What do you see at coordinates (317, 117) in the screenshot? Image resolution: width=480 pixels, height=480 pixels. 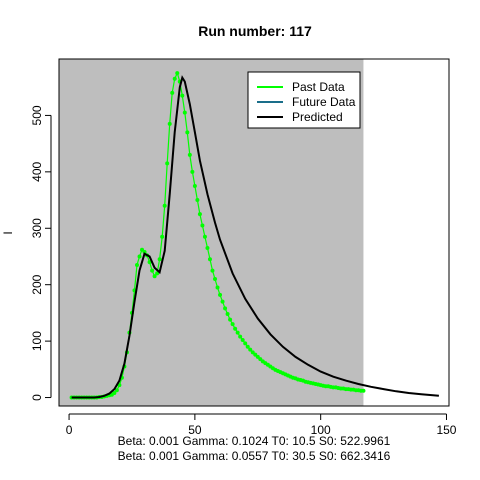 I see `legend-label-2: Predicted` at bounding box center [317, 117].